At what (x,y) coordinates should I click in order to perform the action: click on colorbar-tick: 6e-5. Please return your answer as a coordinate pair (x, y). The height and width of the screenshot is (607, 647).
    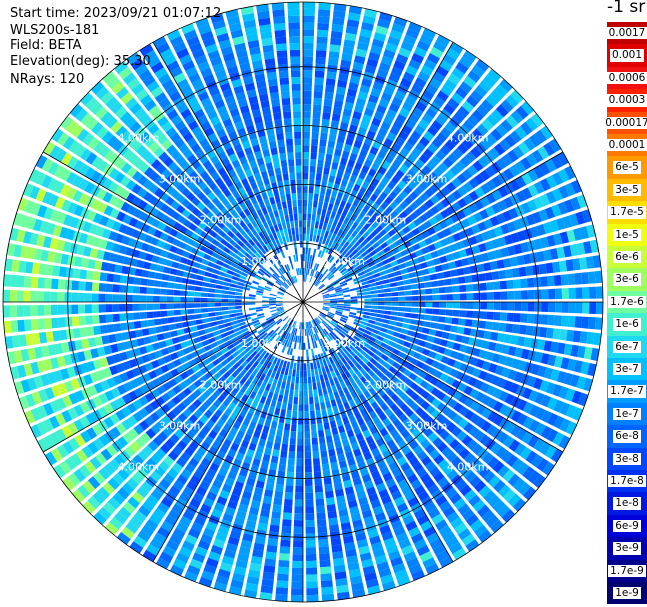
    Looking at the image, I should click on (627, 167).